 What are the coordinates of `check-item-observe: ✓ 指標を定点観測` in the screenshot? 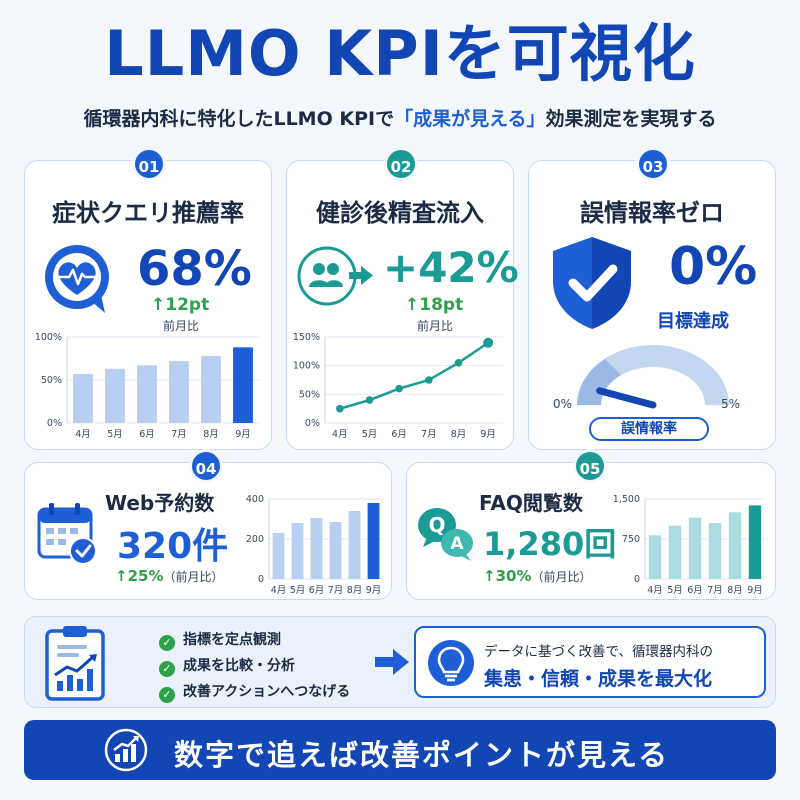 It's located at (220, 640).